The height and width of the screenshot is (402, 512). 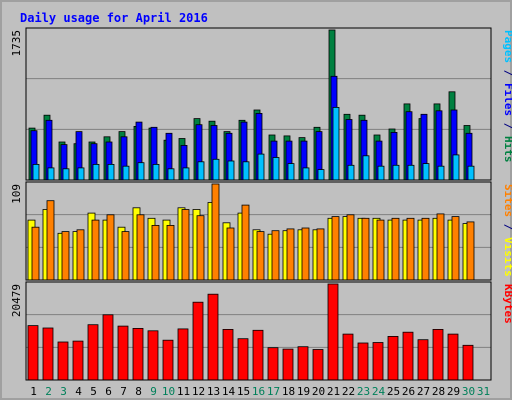 I want to click on day-label-19: 19, so click(x=303, y=391).